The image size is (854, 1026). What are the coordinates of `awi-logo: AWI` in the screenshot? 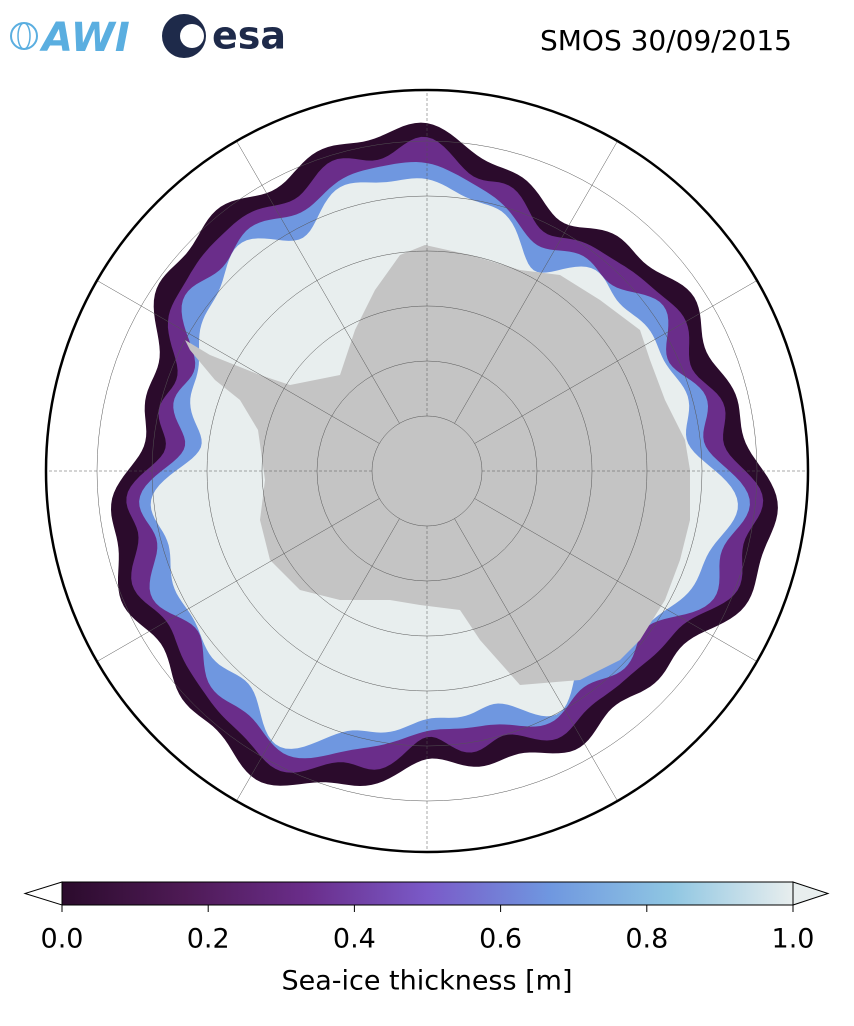 It's located at (70, 38).